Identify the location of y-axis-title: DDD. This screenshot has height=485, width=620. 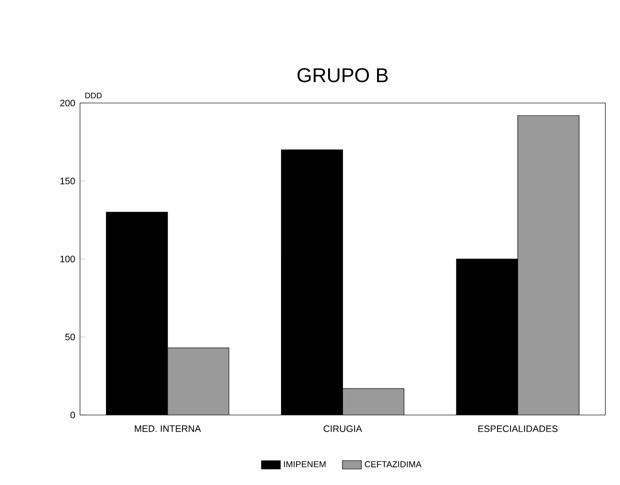
(93, 95).